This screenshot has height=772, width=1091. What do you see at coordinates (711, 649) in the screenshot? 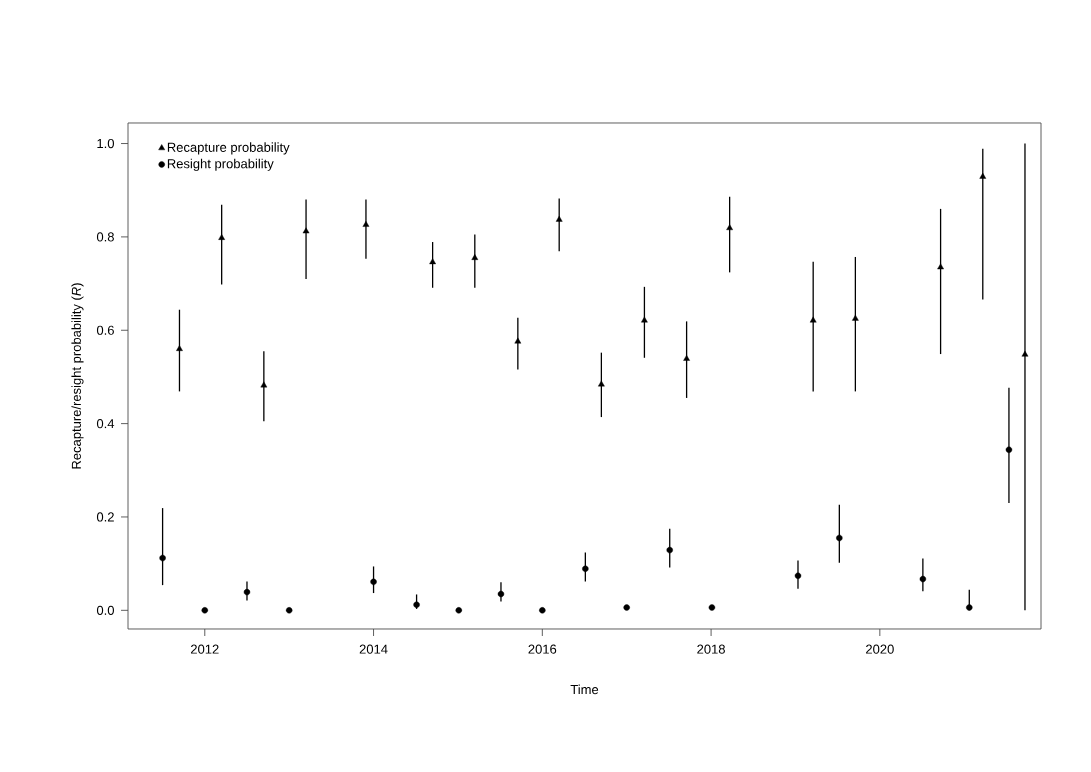
I see `x-tick-label: 2018` at bounding box center [711, 649].